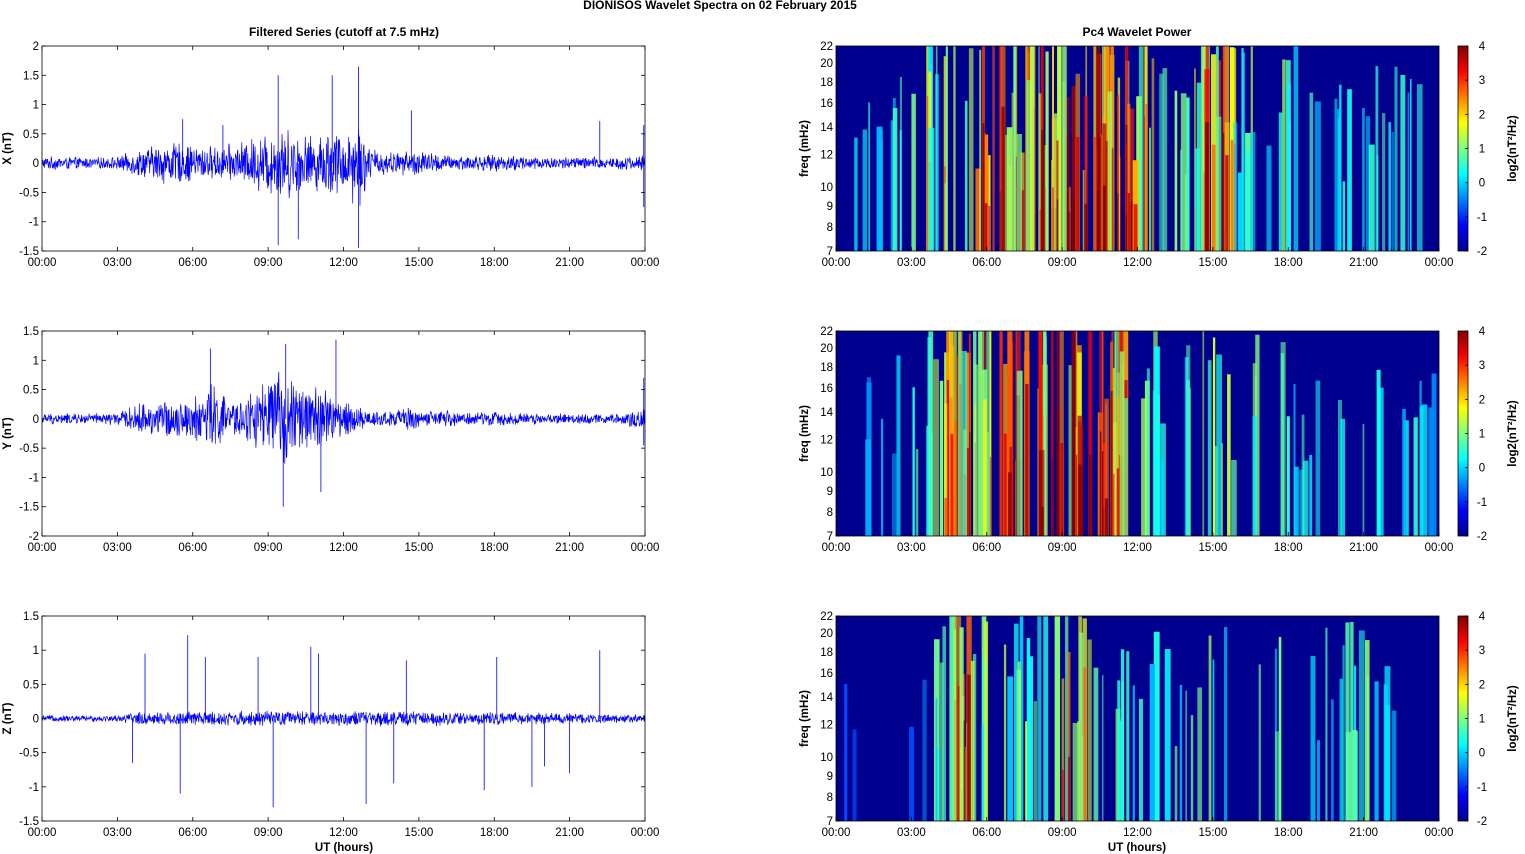 Image resolution: width=1525 pixels, height=854 pixels. Describe the element at coordinates (1482, 115) in the screenshot. I see `colorbar-tick-label: 2` at that location.